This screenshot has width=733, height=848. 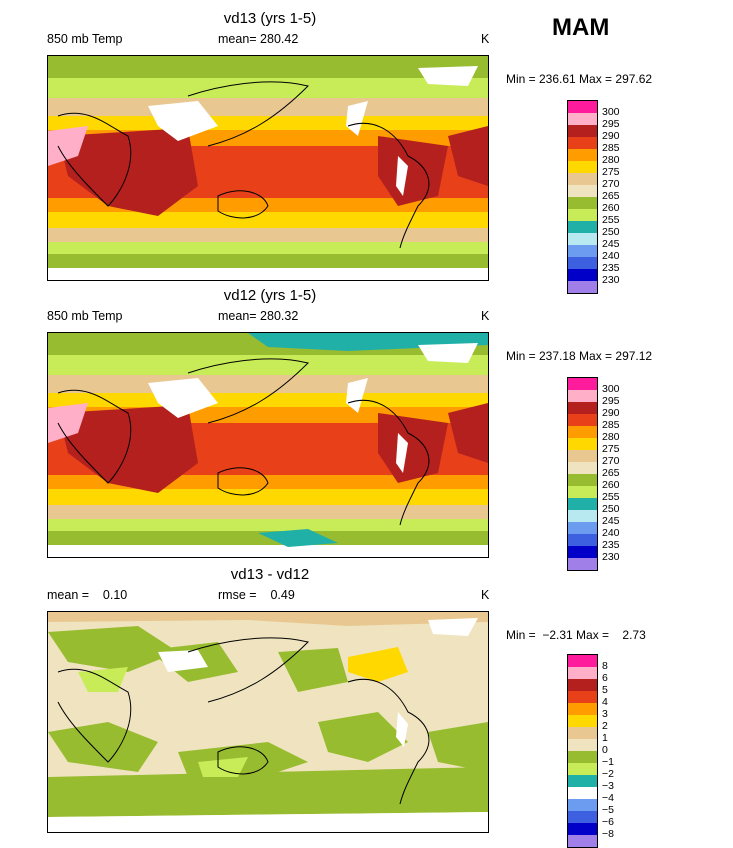 I want to click on mean-label: mean= 280.32, so click(x=258, y=316).